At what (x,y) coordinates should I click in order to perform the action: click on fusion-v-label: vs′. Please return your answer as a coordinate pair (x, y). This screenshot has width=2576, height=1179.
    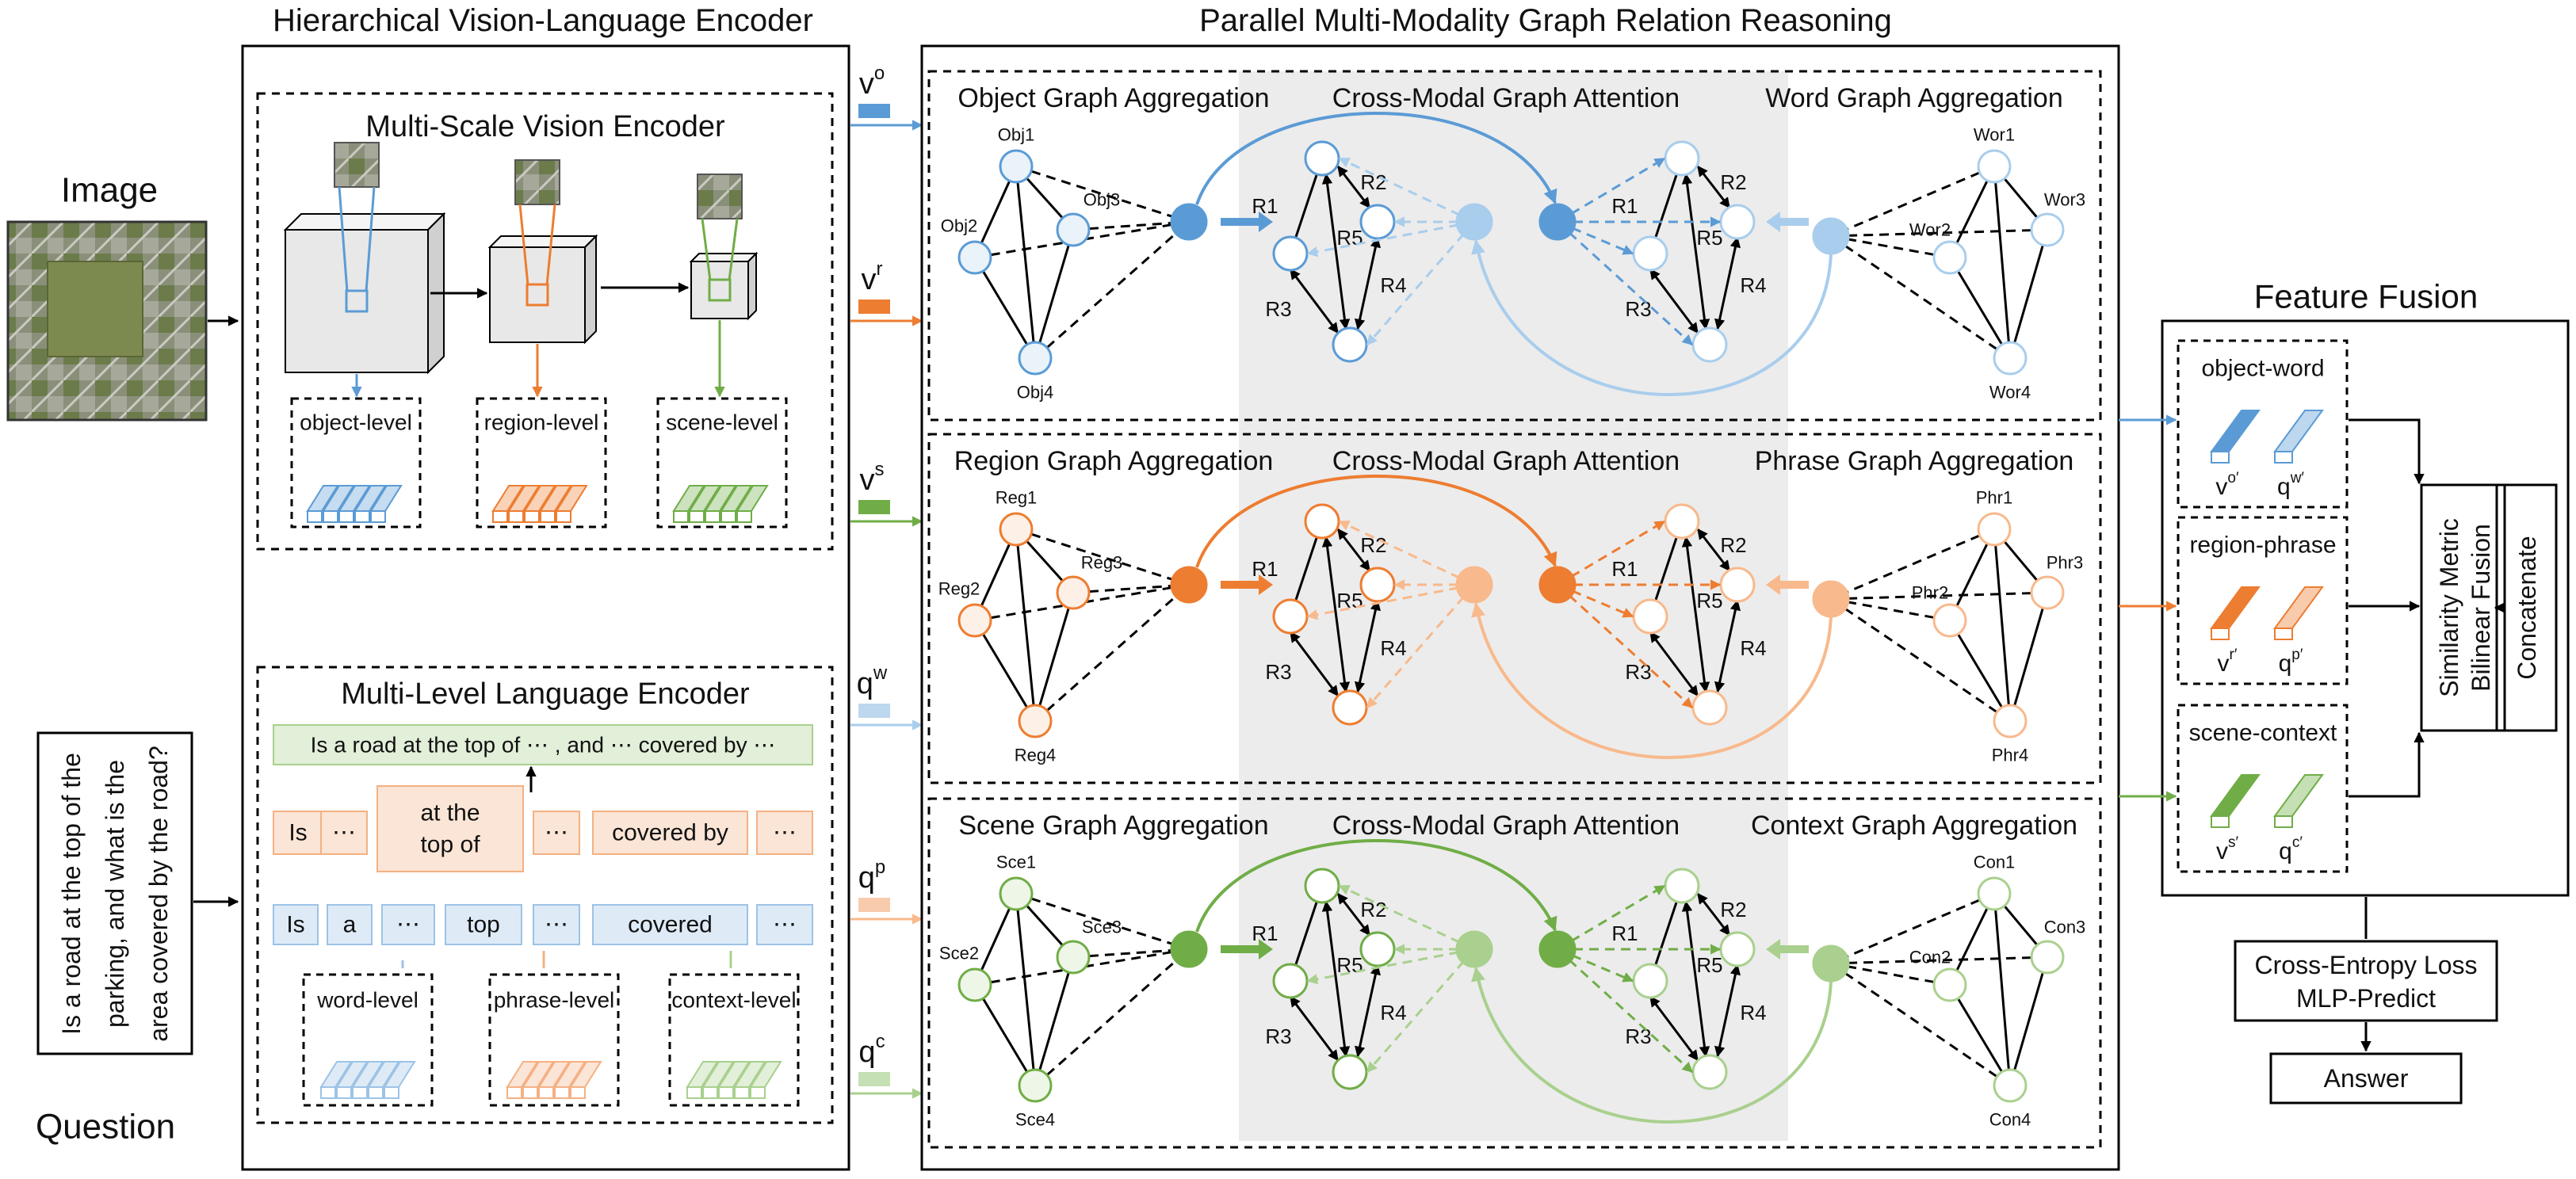
    Looking at the image, I should click on (2227, 849).